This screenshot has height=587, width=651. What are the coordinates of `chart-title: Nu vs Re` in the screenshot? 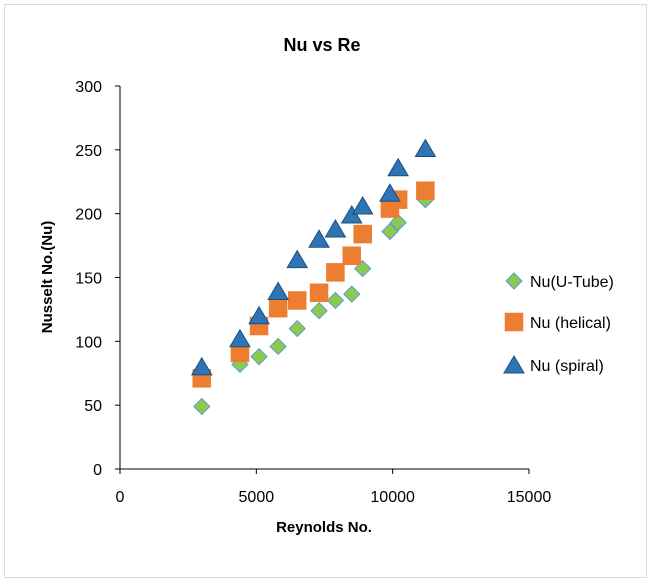 It's located at (321, 45).